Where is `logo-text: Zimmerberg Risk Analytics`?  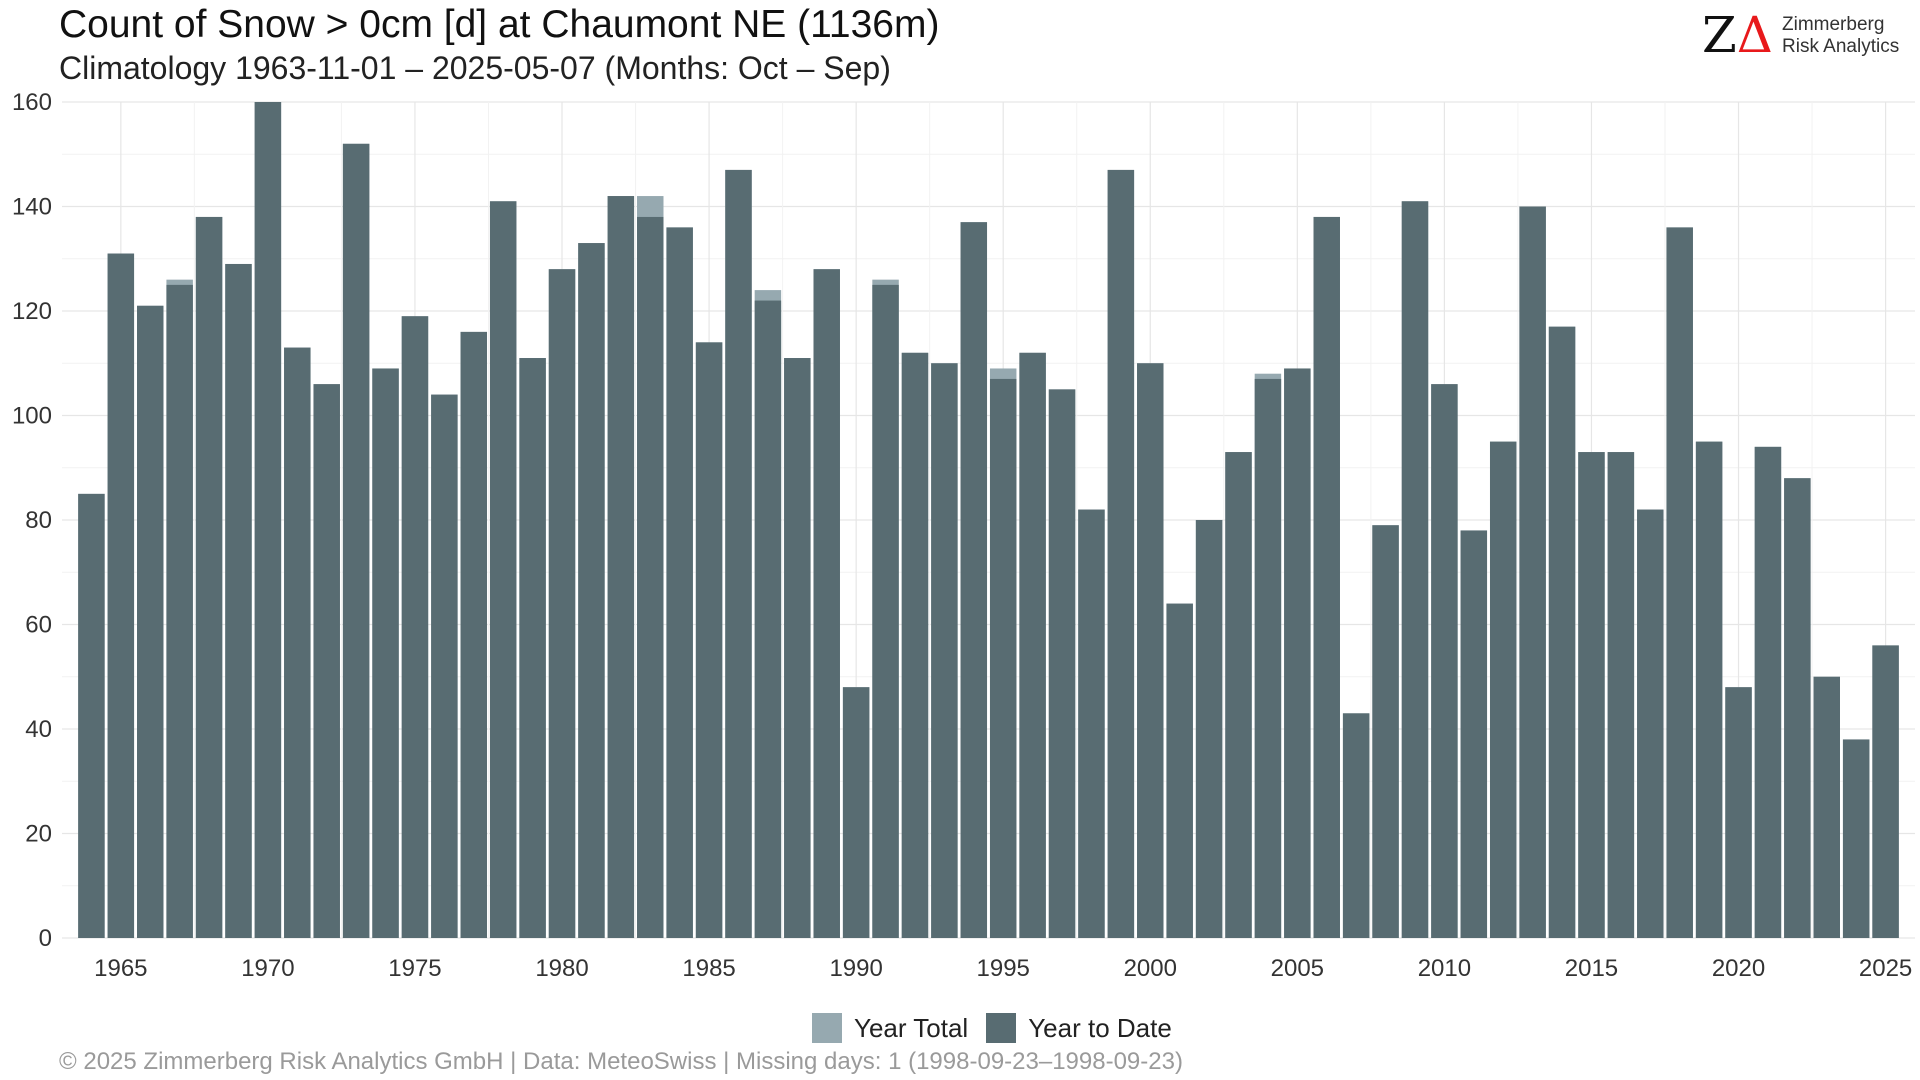 logo-text: Zimmerberg Risk Analytics is located at coordinates (1840, 36).